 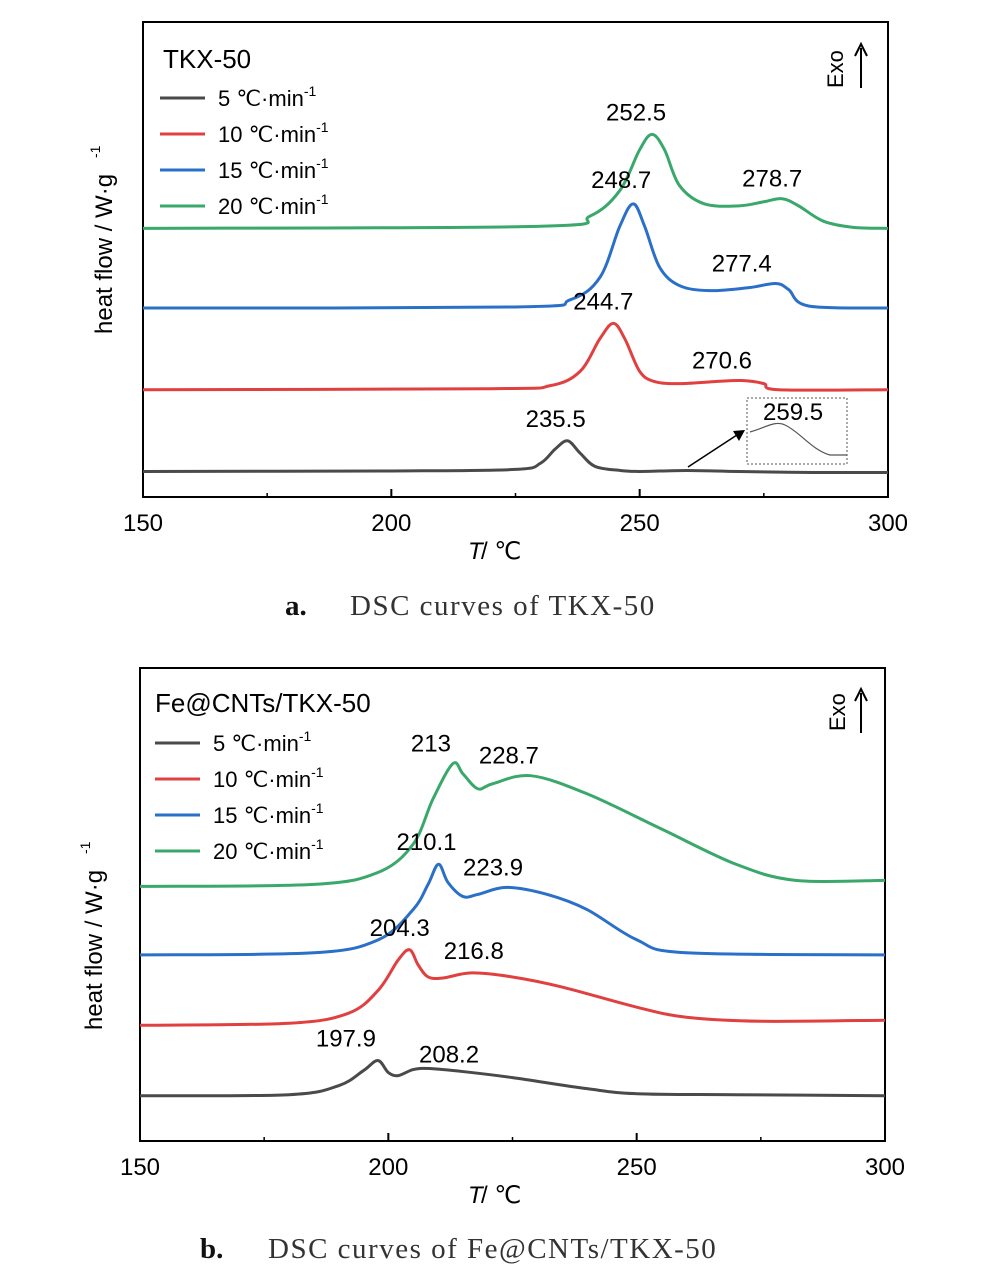 I want to click on chart-title: Fe@CNTs/TKX-50, so click(x=263, y=703).